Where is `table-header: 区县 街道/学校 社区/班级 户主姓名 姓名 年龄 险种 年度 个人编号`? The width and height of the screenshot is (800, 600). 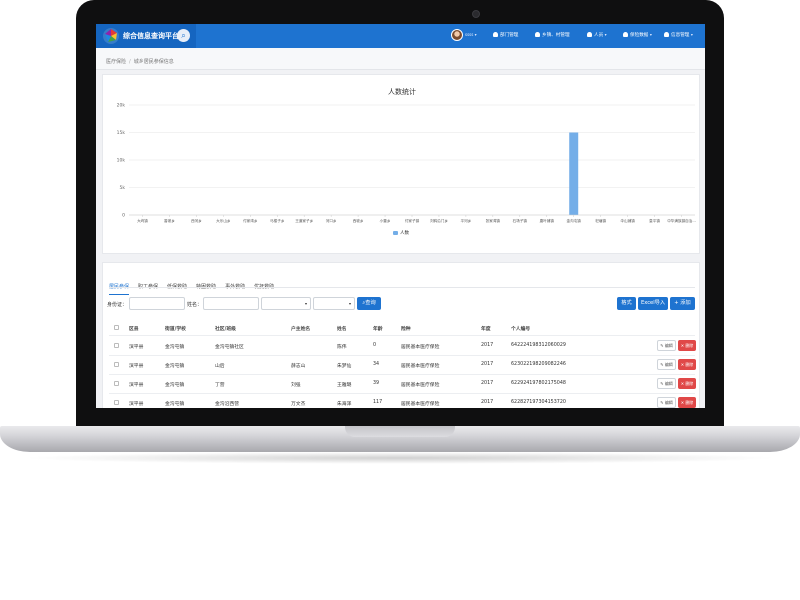
table-header: 区县 街道/学校 社区/班级 户主姓名 姓名 年龄 险种 年度 个人编号 is located at coordinates (402, 328).